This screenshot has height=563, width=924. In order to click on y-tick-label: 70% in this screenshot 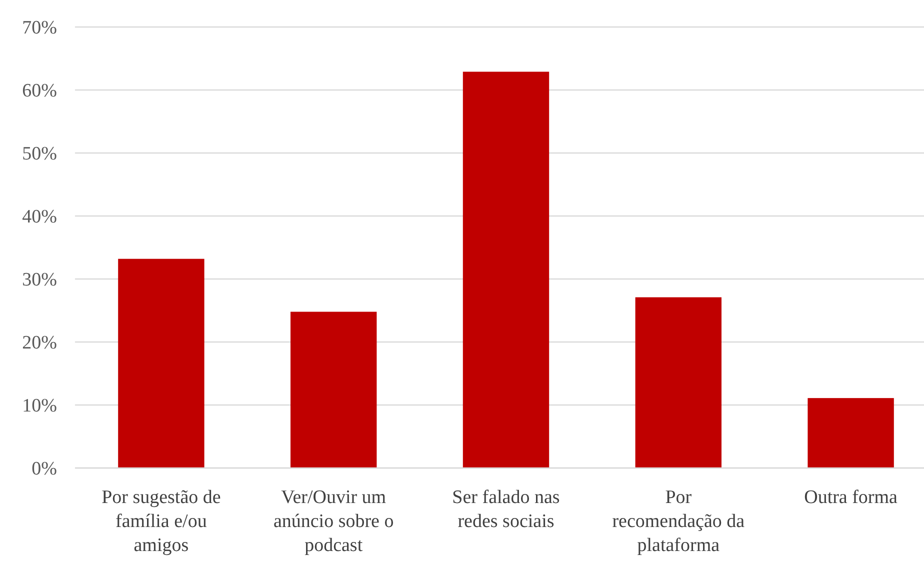, I will do `click(40, 28)`.